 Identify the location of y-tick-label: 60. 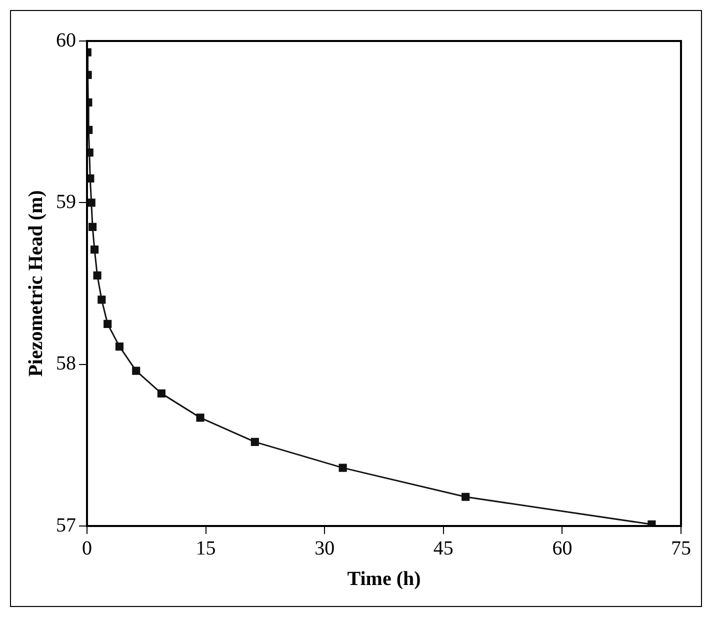
(66, 40).